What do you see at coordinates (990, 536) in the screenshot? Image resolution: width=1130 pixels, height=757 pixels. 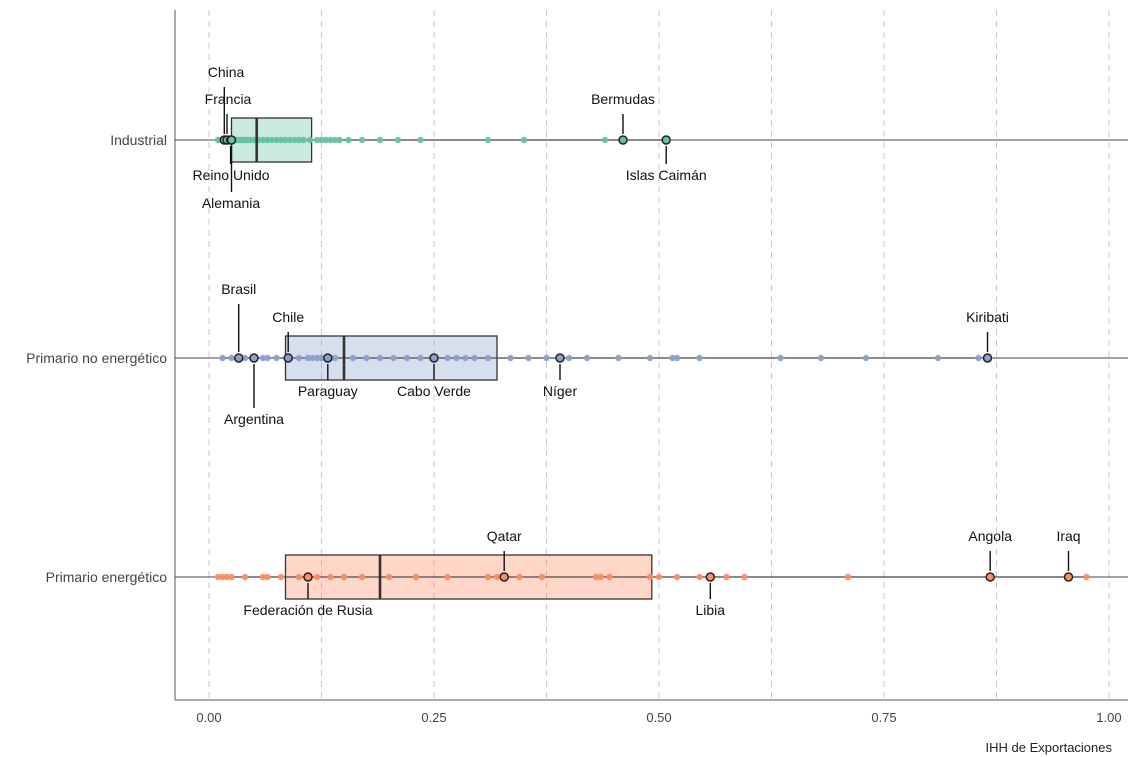 I see `point-label: Angola` at bounding box center [990, 536].